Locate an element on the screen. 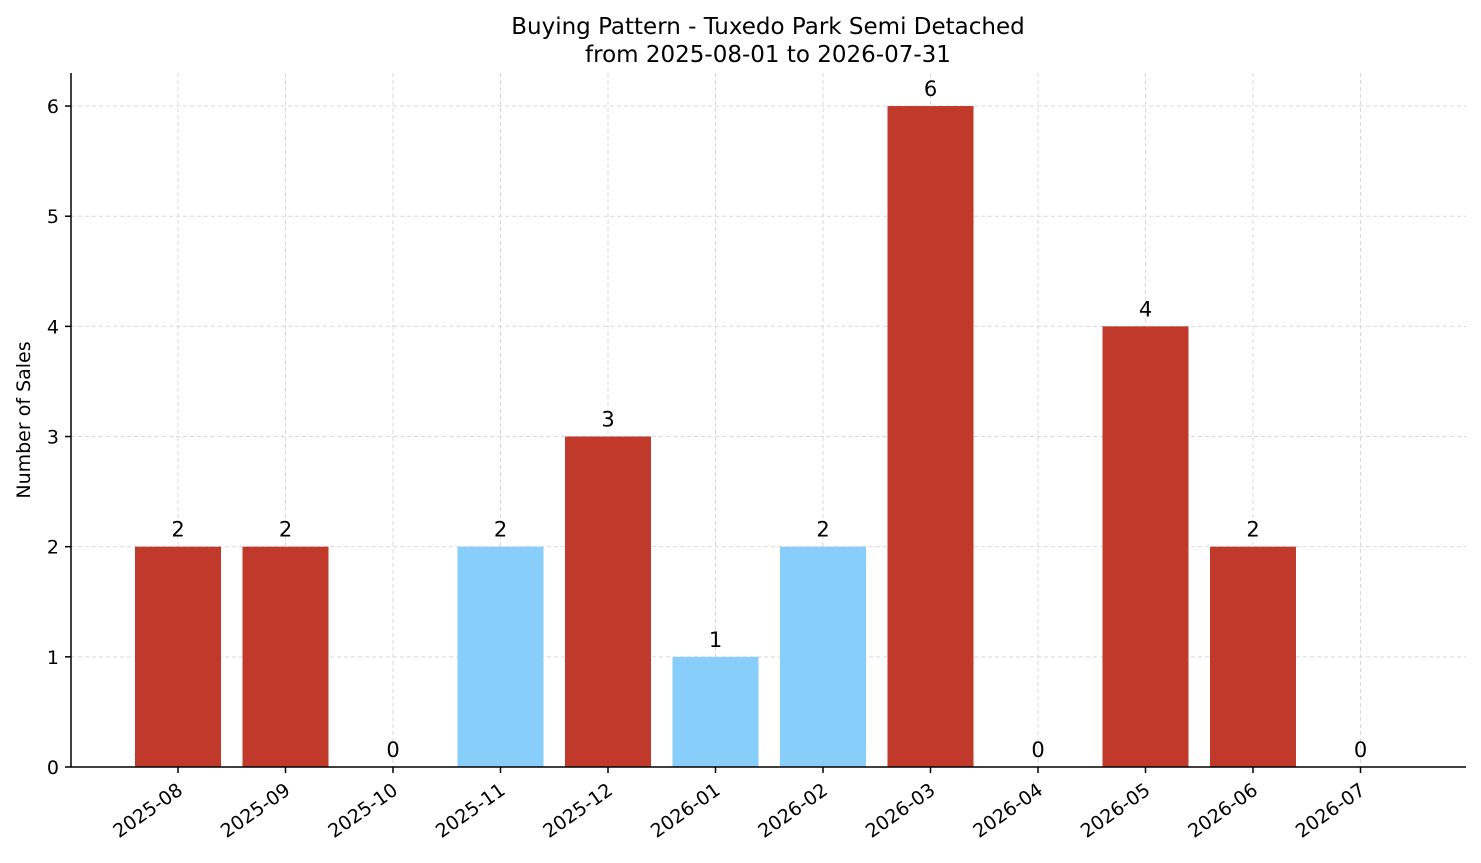 This screenshot has width=1481, height=863. data-label-2026-02: 2 is located at coordinates (822, 530).